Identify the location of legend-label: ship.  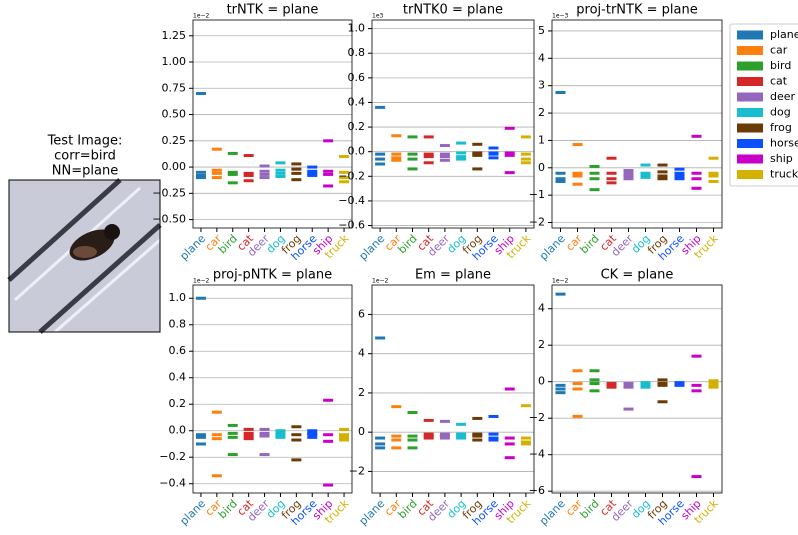
(781, 158).